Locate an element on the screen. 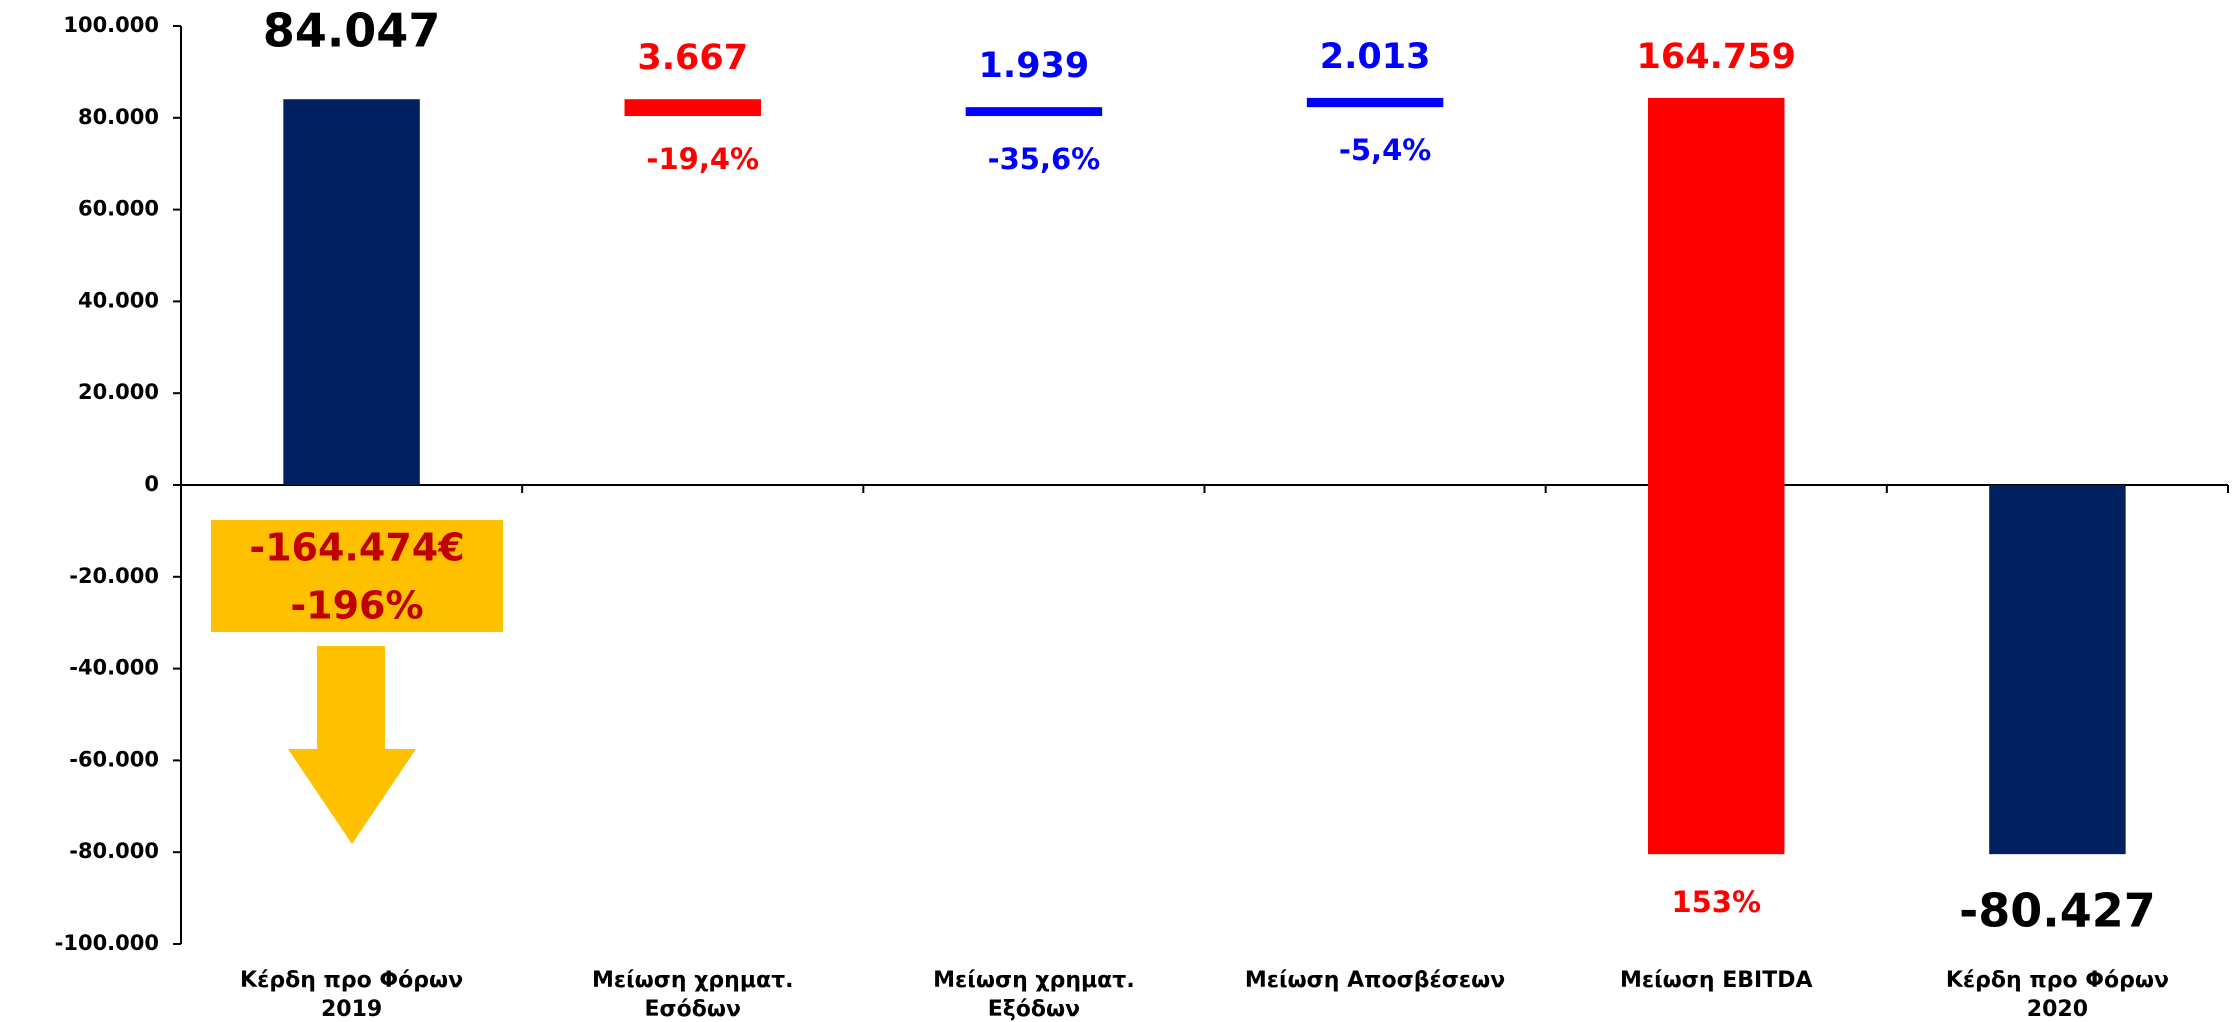 The height and width of the screenshot is (1022, 2236). percent-label: -35,6% is located at coordinates (1044, 159).